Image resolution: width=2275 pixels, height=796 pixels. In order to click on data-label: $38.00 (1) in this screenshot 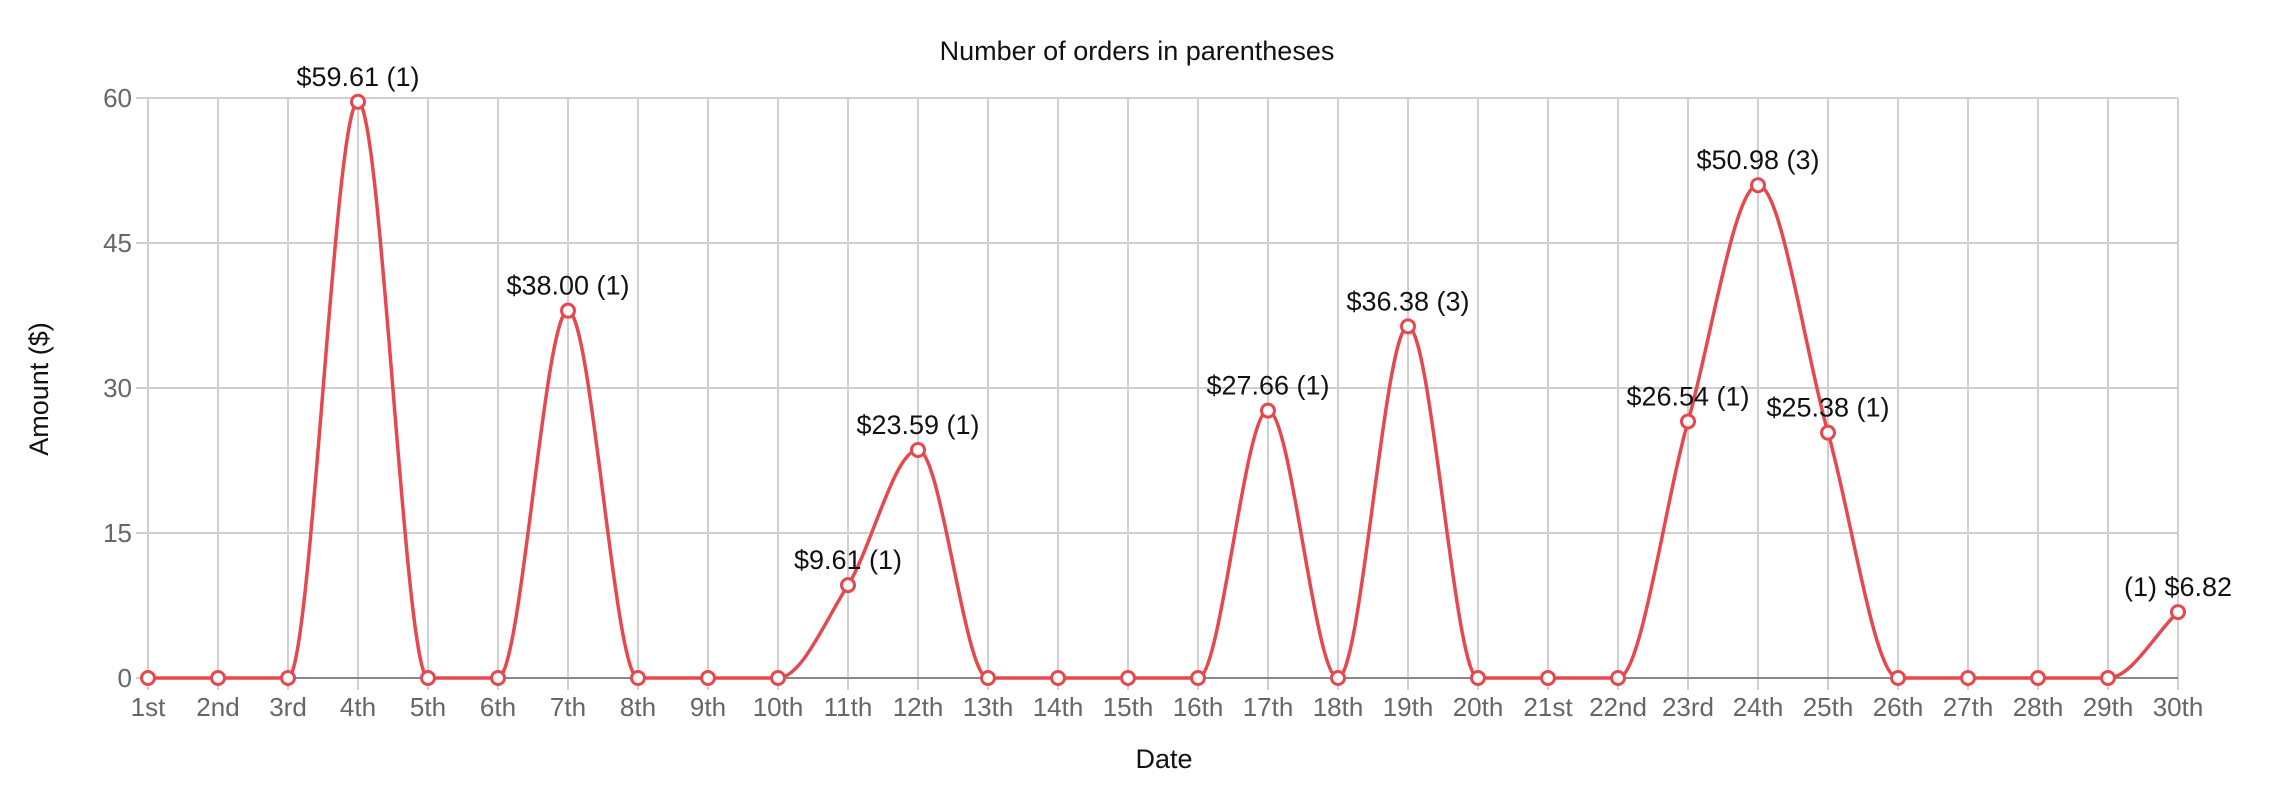, I will do `click(567, 286)`.